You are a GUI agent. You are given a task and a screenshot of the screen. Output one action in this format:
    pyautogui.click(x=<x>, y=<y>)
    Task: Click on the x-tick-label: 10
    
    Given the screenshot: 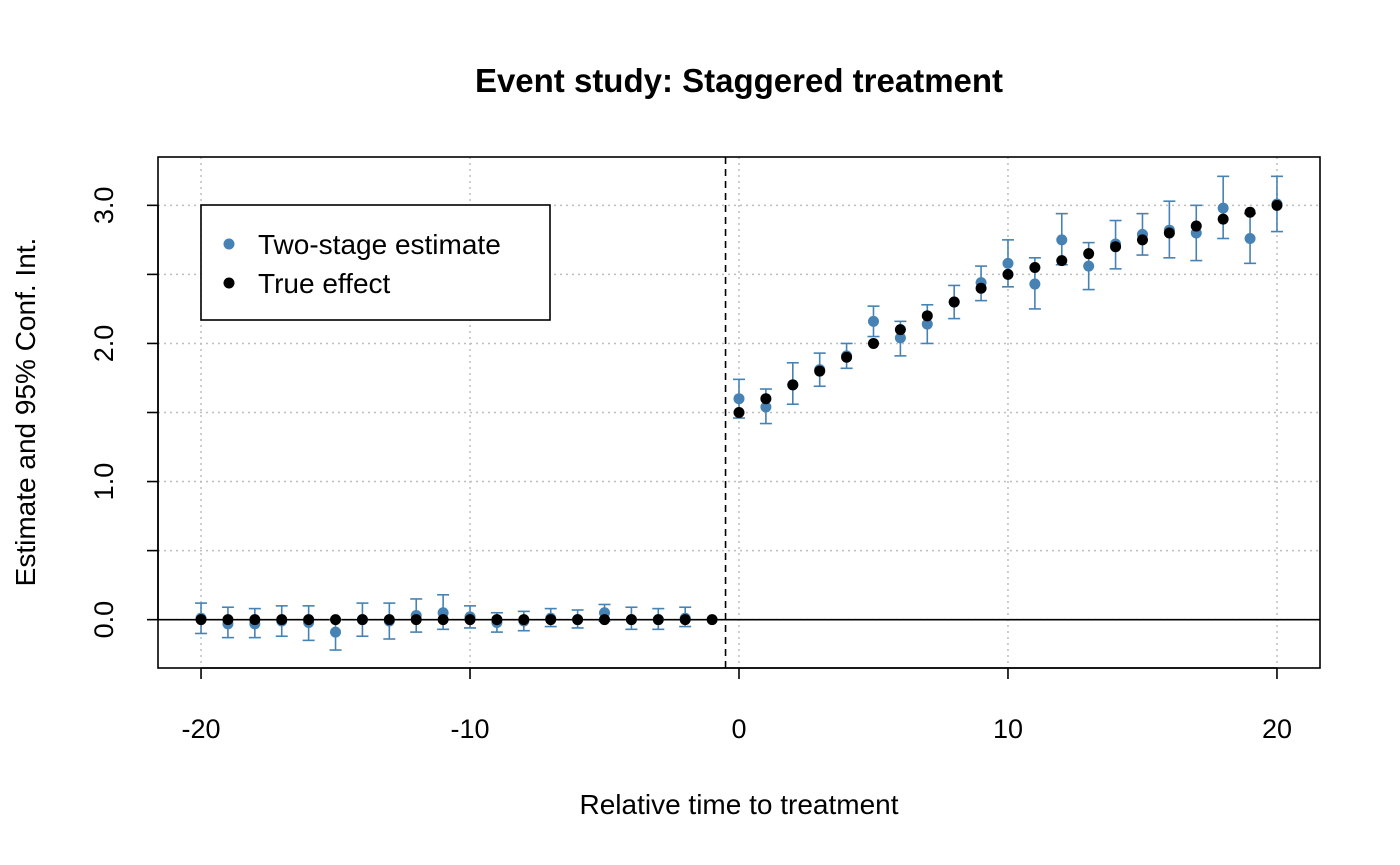 What is the action you would take?
    pyautogui.click(x=1008, y=729)
    